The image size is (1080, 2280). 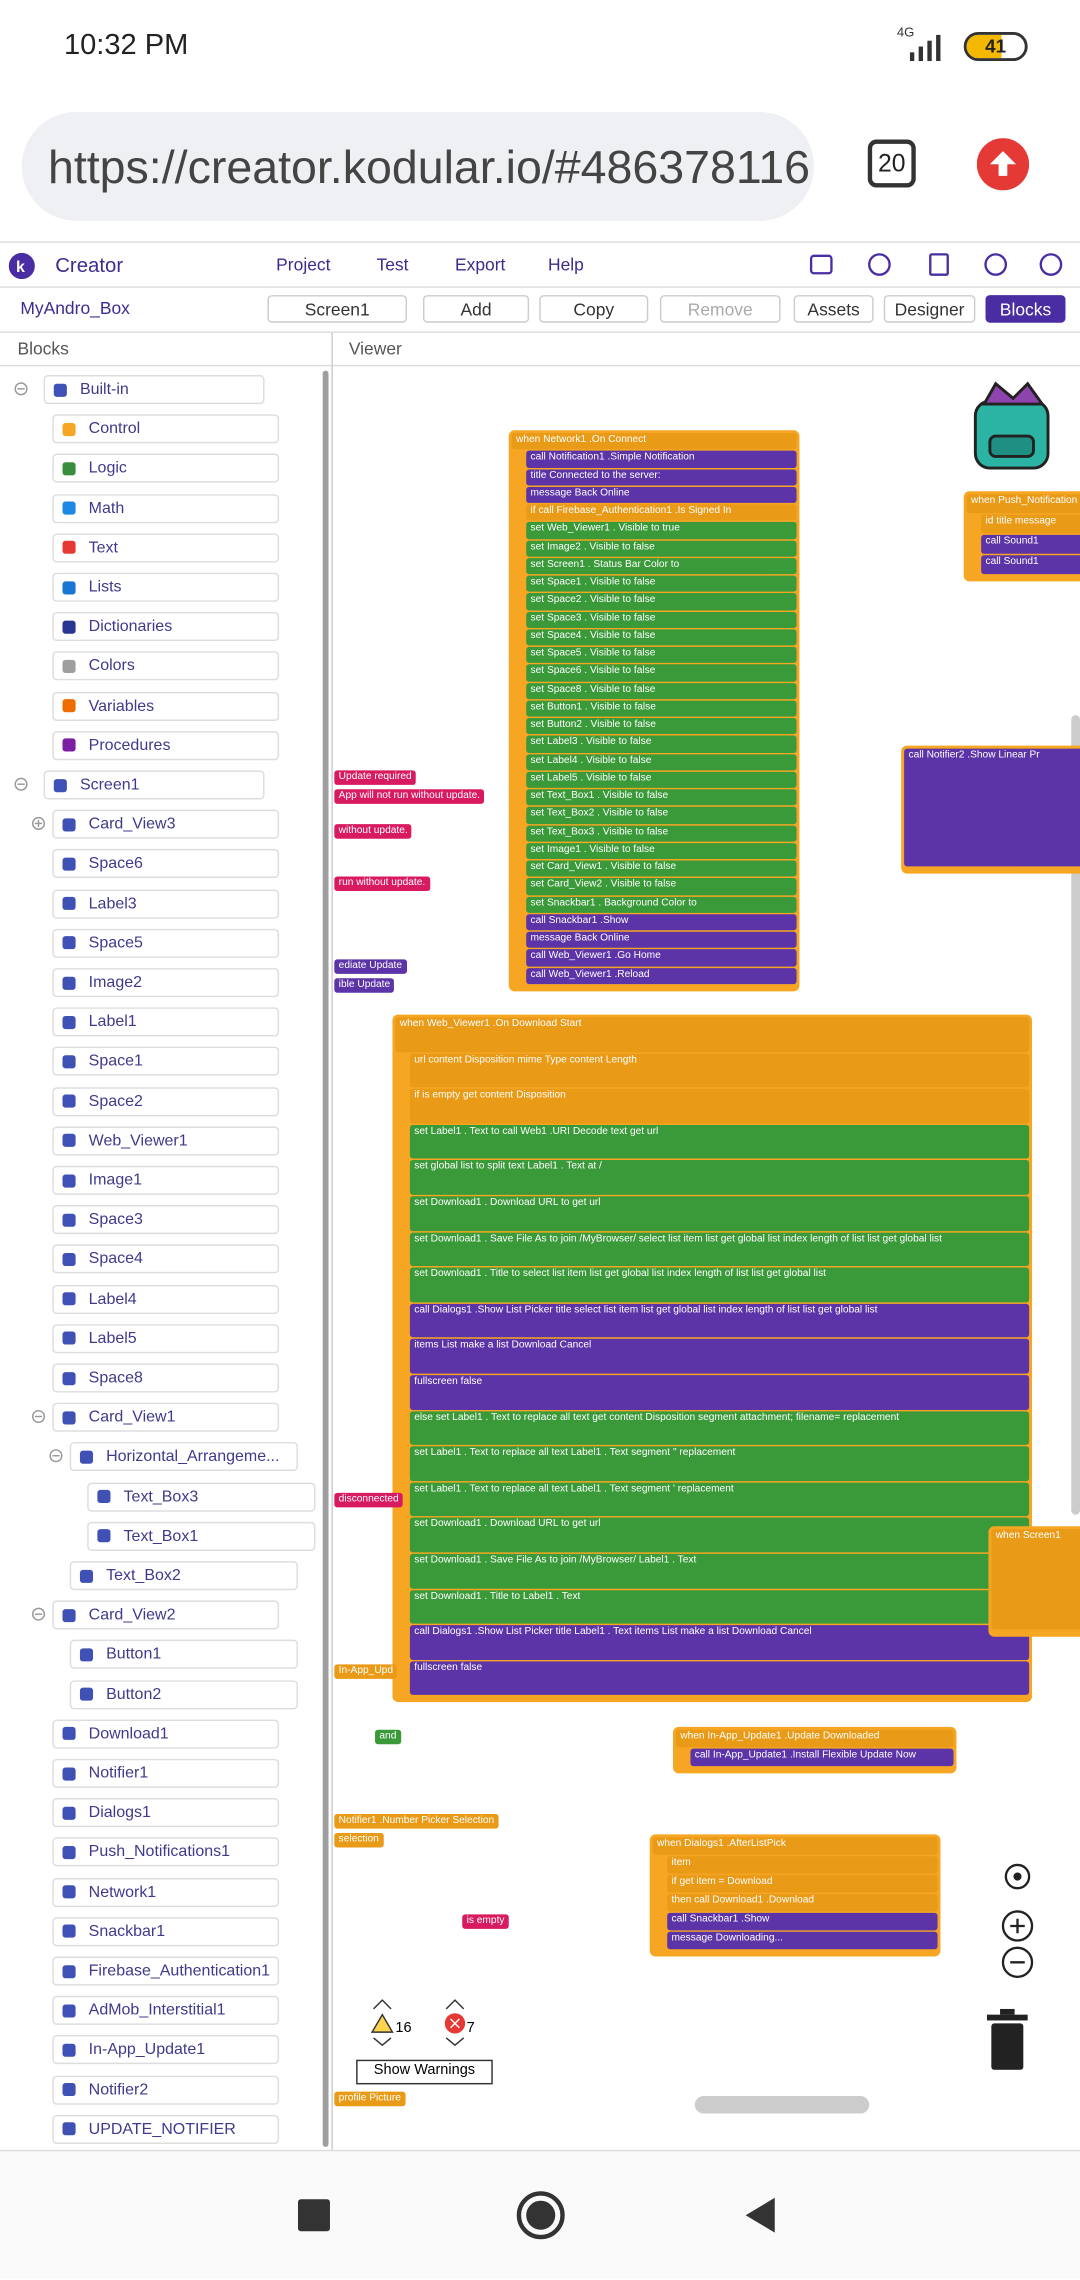 What do you see at coordinates (166, 1141) in the screenshot?
I see `tree-node: Web_Viewer1` at bounding box center [166, 1141].